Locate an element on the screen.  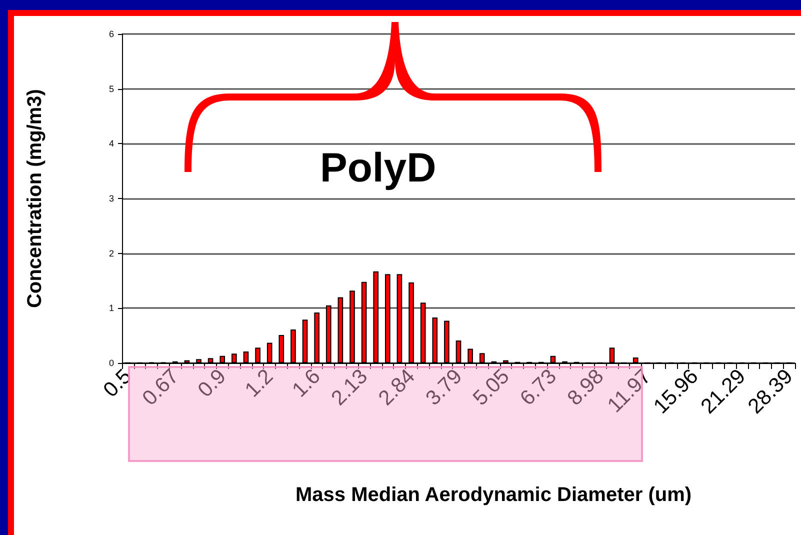
x-tick-label: 0.9 is located at coordinates (212, 383).